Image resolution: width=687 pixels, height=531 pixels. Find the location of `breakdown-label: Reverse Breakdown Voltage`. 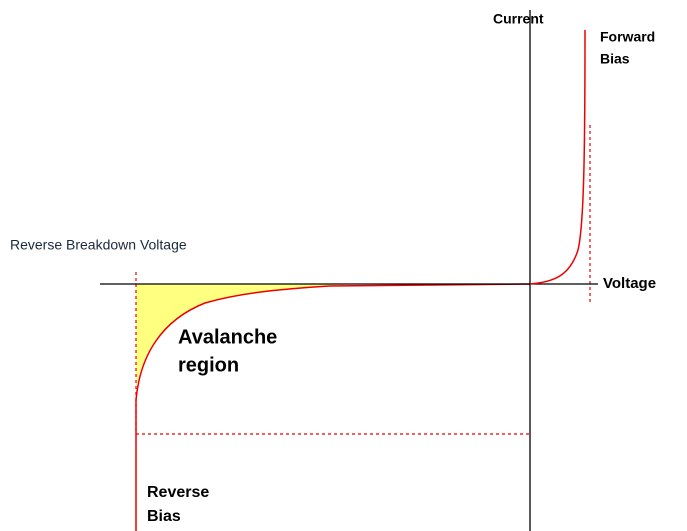

breakdown-label: Reverse Breakdown Voltage is located at coordinates (98, 245).